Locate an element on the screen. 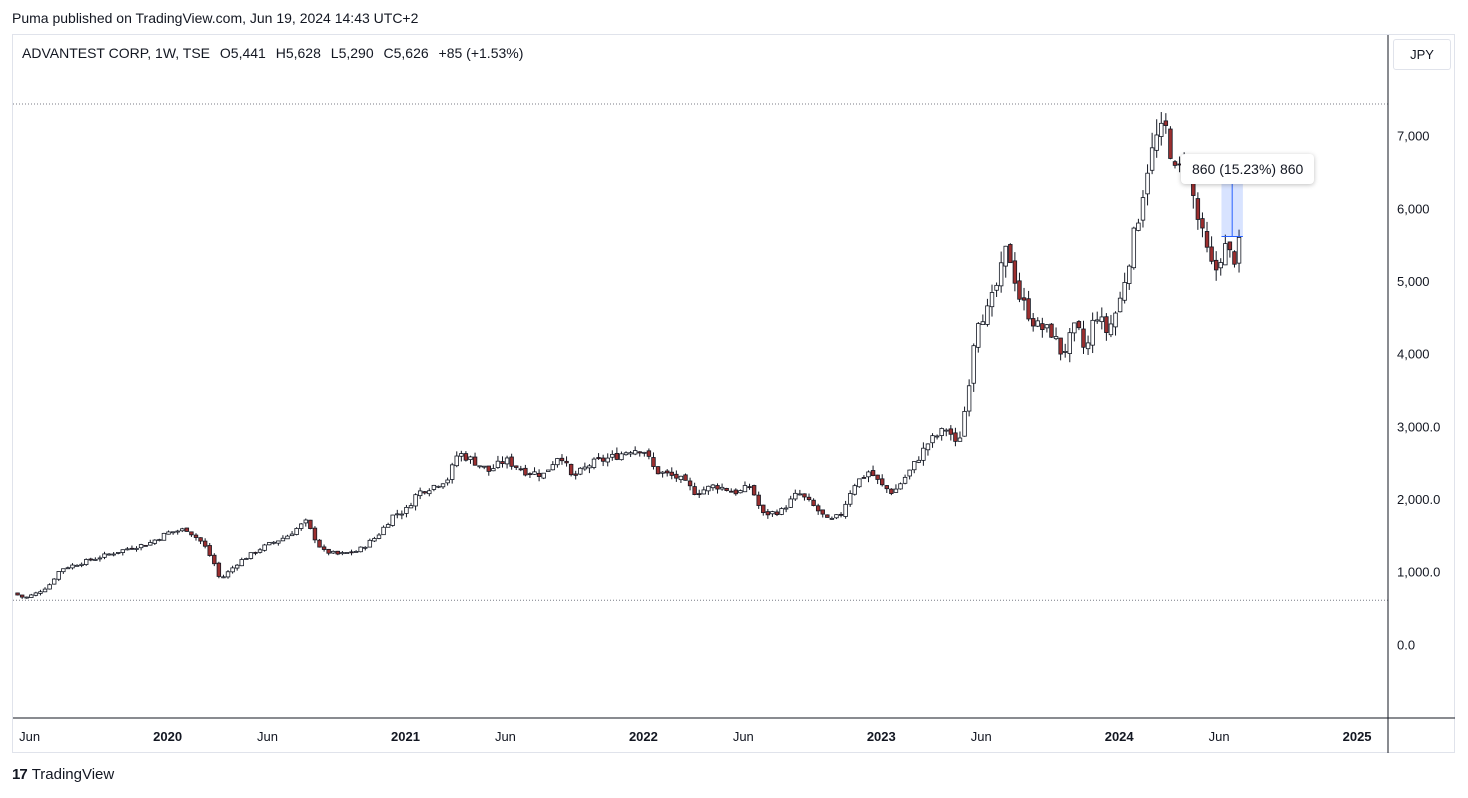  x-tick-label: 2023 is located at coordinates (881, 736).